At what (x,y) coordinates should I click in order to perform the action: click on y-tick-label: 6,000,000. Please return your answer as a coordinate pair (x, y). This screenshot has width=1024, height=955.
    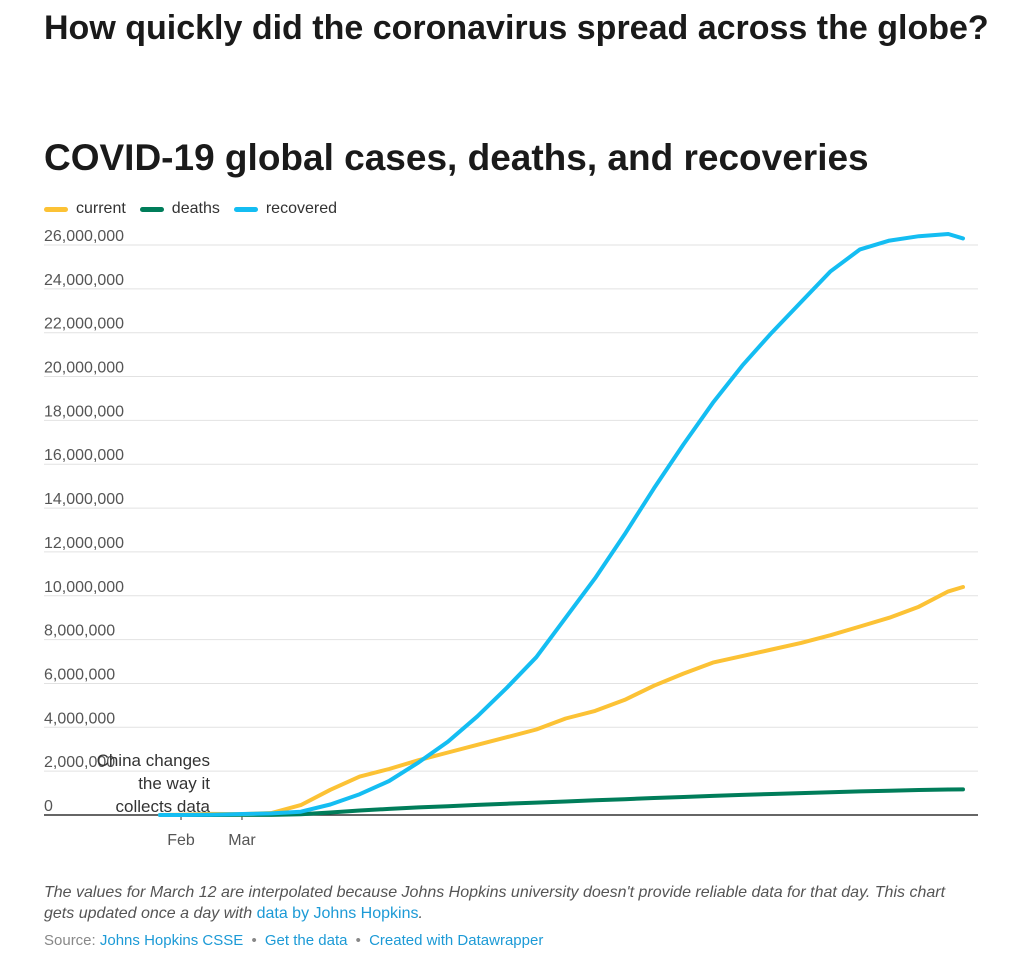
    Looking at the image, I should click on (79, 674).